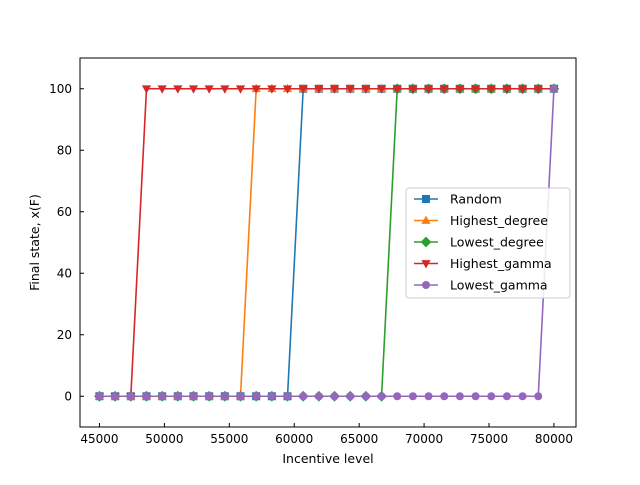 The image size is (640, 485). Describe the element at coordinates (68, 396) in the screenshot. I see `y-tick-label: 0` at that location.